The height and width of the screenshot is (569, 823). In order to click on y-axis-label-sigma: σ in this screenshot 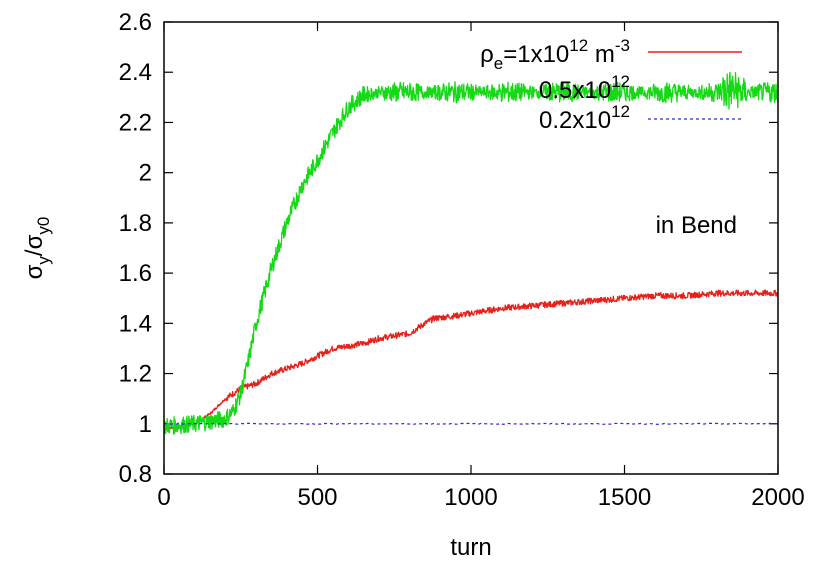, I will do `click(34, 271)`.